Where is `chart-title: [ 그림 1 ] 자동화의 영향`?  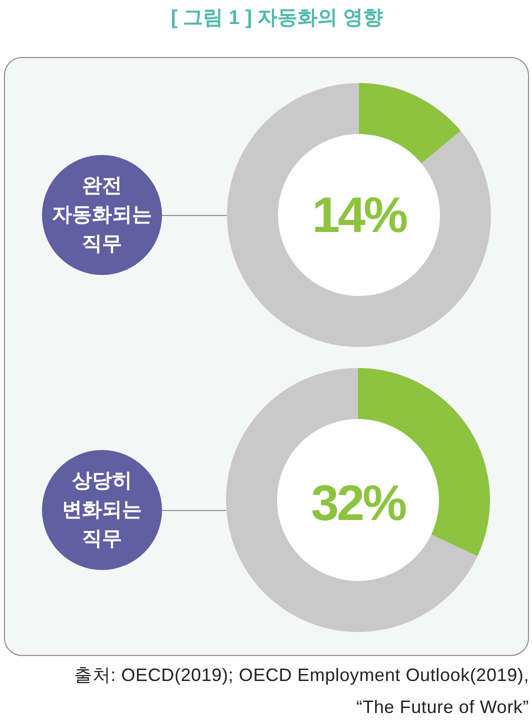 chart-title: [ 그림 1 ] 자동화의 영향 is located at coordinates (277, 18).